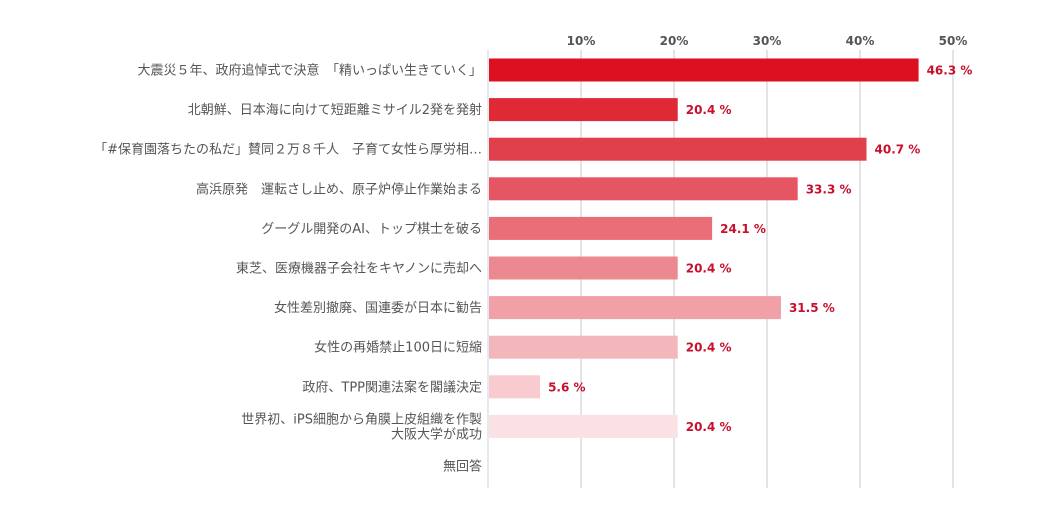 This screenshot has width=1047, height=524. Describe the element at coordinates (378, 308) in the screenshot. I see `category-label: 女性差別撤廃、国連委が日本に勧告` at that location.